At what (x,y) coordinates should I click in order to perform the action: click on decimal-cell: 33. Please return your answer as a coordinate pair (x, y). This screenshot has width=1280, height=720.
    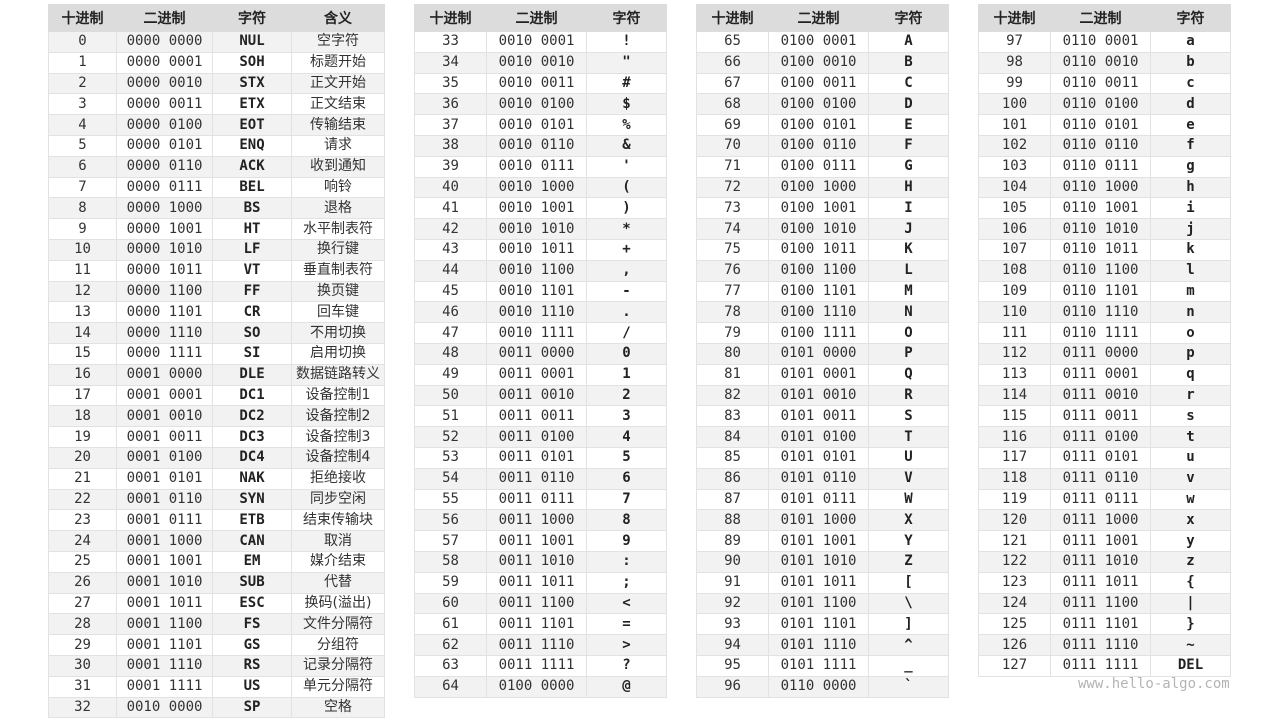
    Looking at the image, I should click on (450, 42).